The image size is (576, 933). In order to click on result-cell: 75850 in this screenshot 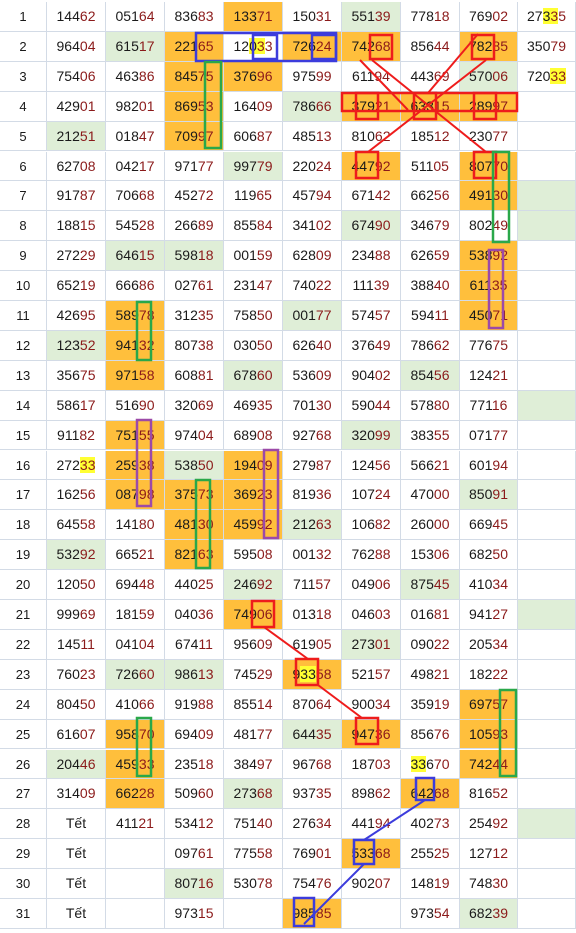, I will do `click(253, 316)`.